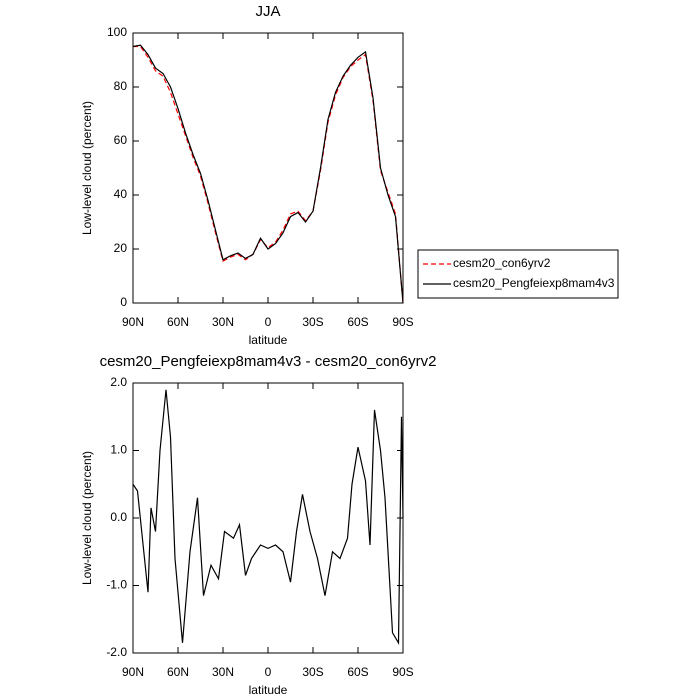 This screenshot has width=700, height=700. Describe the element at coordinates (534, 283) in the screenshot. I see `legend-label: cesm20_Pengfeiexp8mam4v3` at that location.